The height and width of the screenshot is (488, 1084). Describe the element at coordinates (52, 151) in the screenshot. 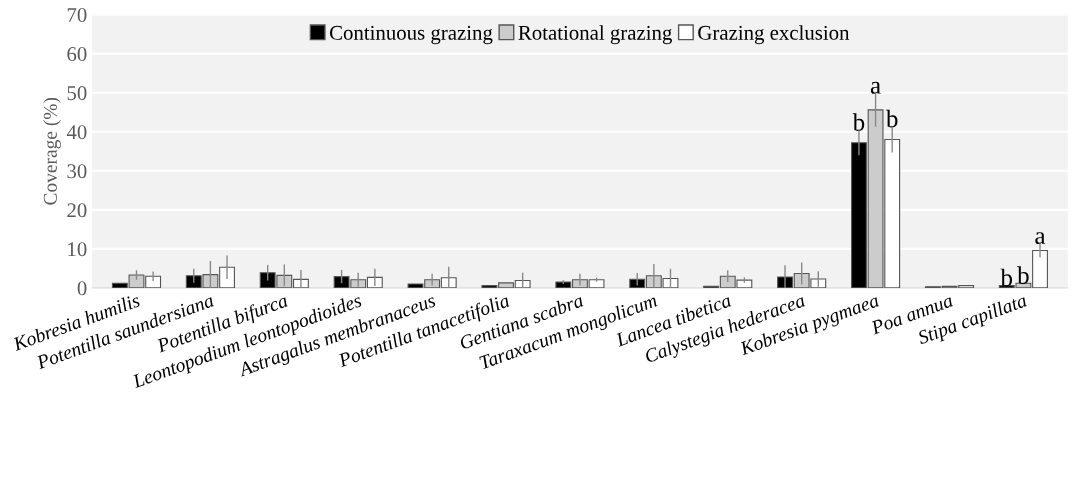

I see `y-axis-title: Coverage (%)` at that location.